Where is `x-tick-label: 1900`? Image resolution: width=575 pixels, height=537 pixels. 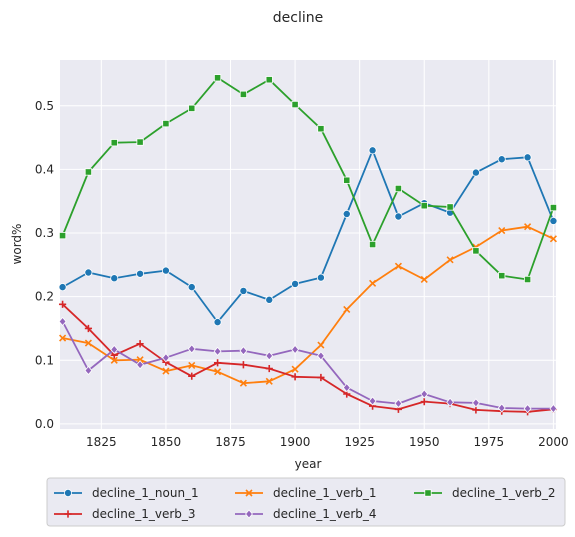 x-tick-label: 1900 is located at coordinates (295, 442).